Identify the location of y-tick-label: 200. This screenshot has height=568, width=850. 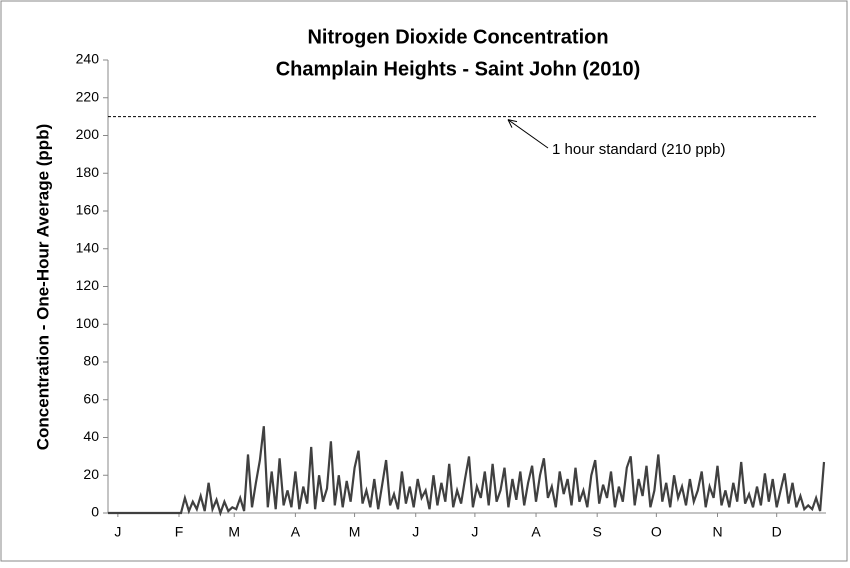
(88, 134).